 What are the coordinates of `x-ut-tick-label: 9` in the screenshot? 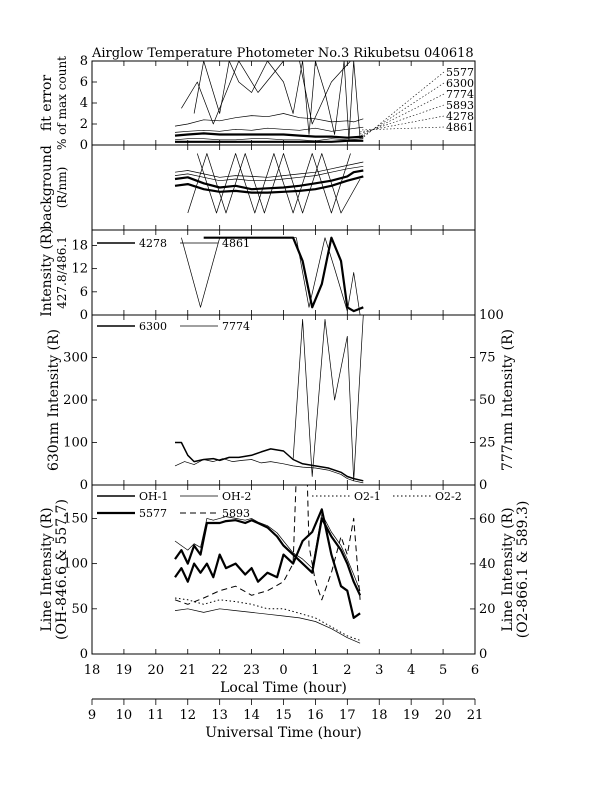 It's located at (92, 715).